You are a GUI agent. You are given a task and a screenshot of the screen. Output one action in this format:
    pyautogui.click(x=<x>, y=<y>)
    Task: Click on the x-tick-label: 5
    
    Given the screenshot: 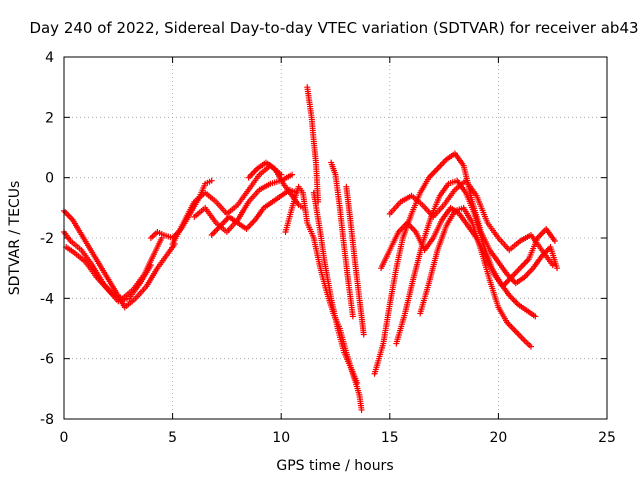 What is the action you would take?
    pyautogui.click(x=172, y=438)
    